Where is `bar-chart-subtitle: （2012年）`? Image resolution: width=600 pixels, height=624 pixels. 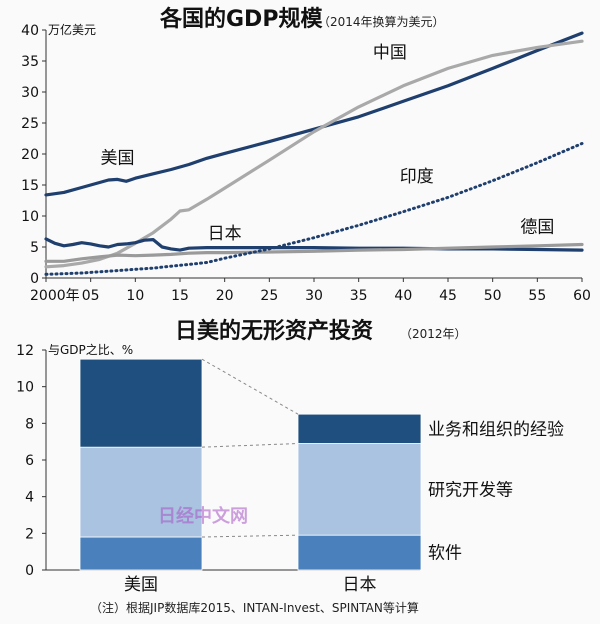 bar-chart-subtitle: （2012年） is located at coordinates (433, 334).